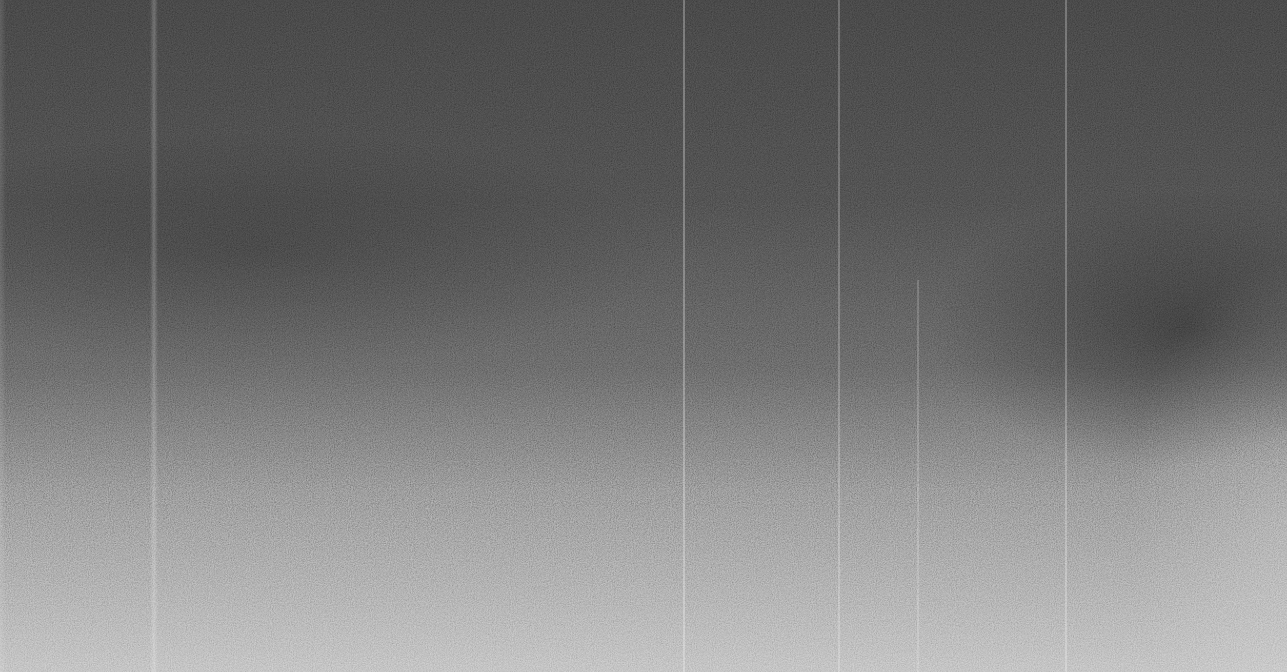 This screenshot has height=672, width=1287. Describe the element at coordinates (3, 336) in the screenshot. I see `left-edge-streak` at that location.